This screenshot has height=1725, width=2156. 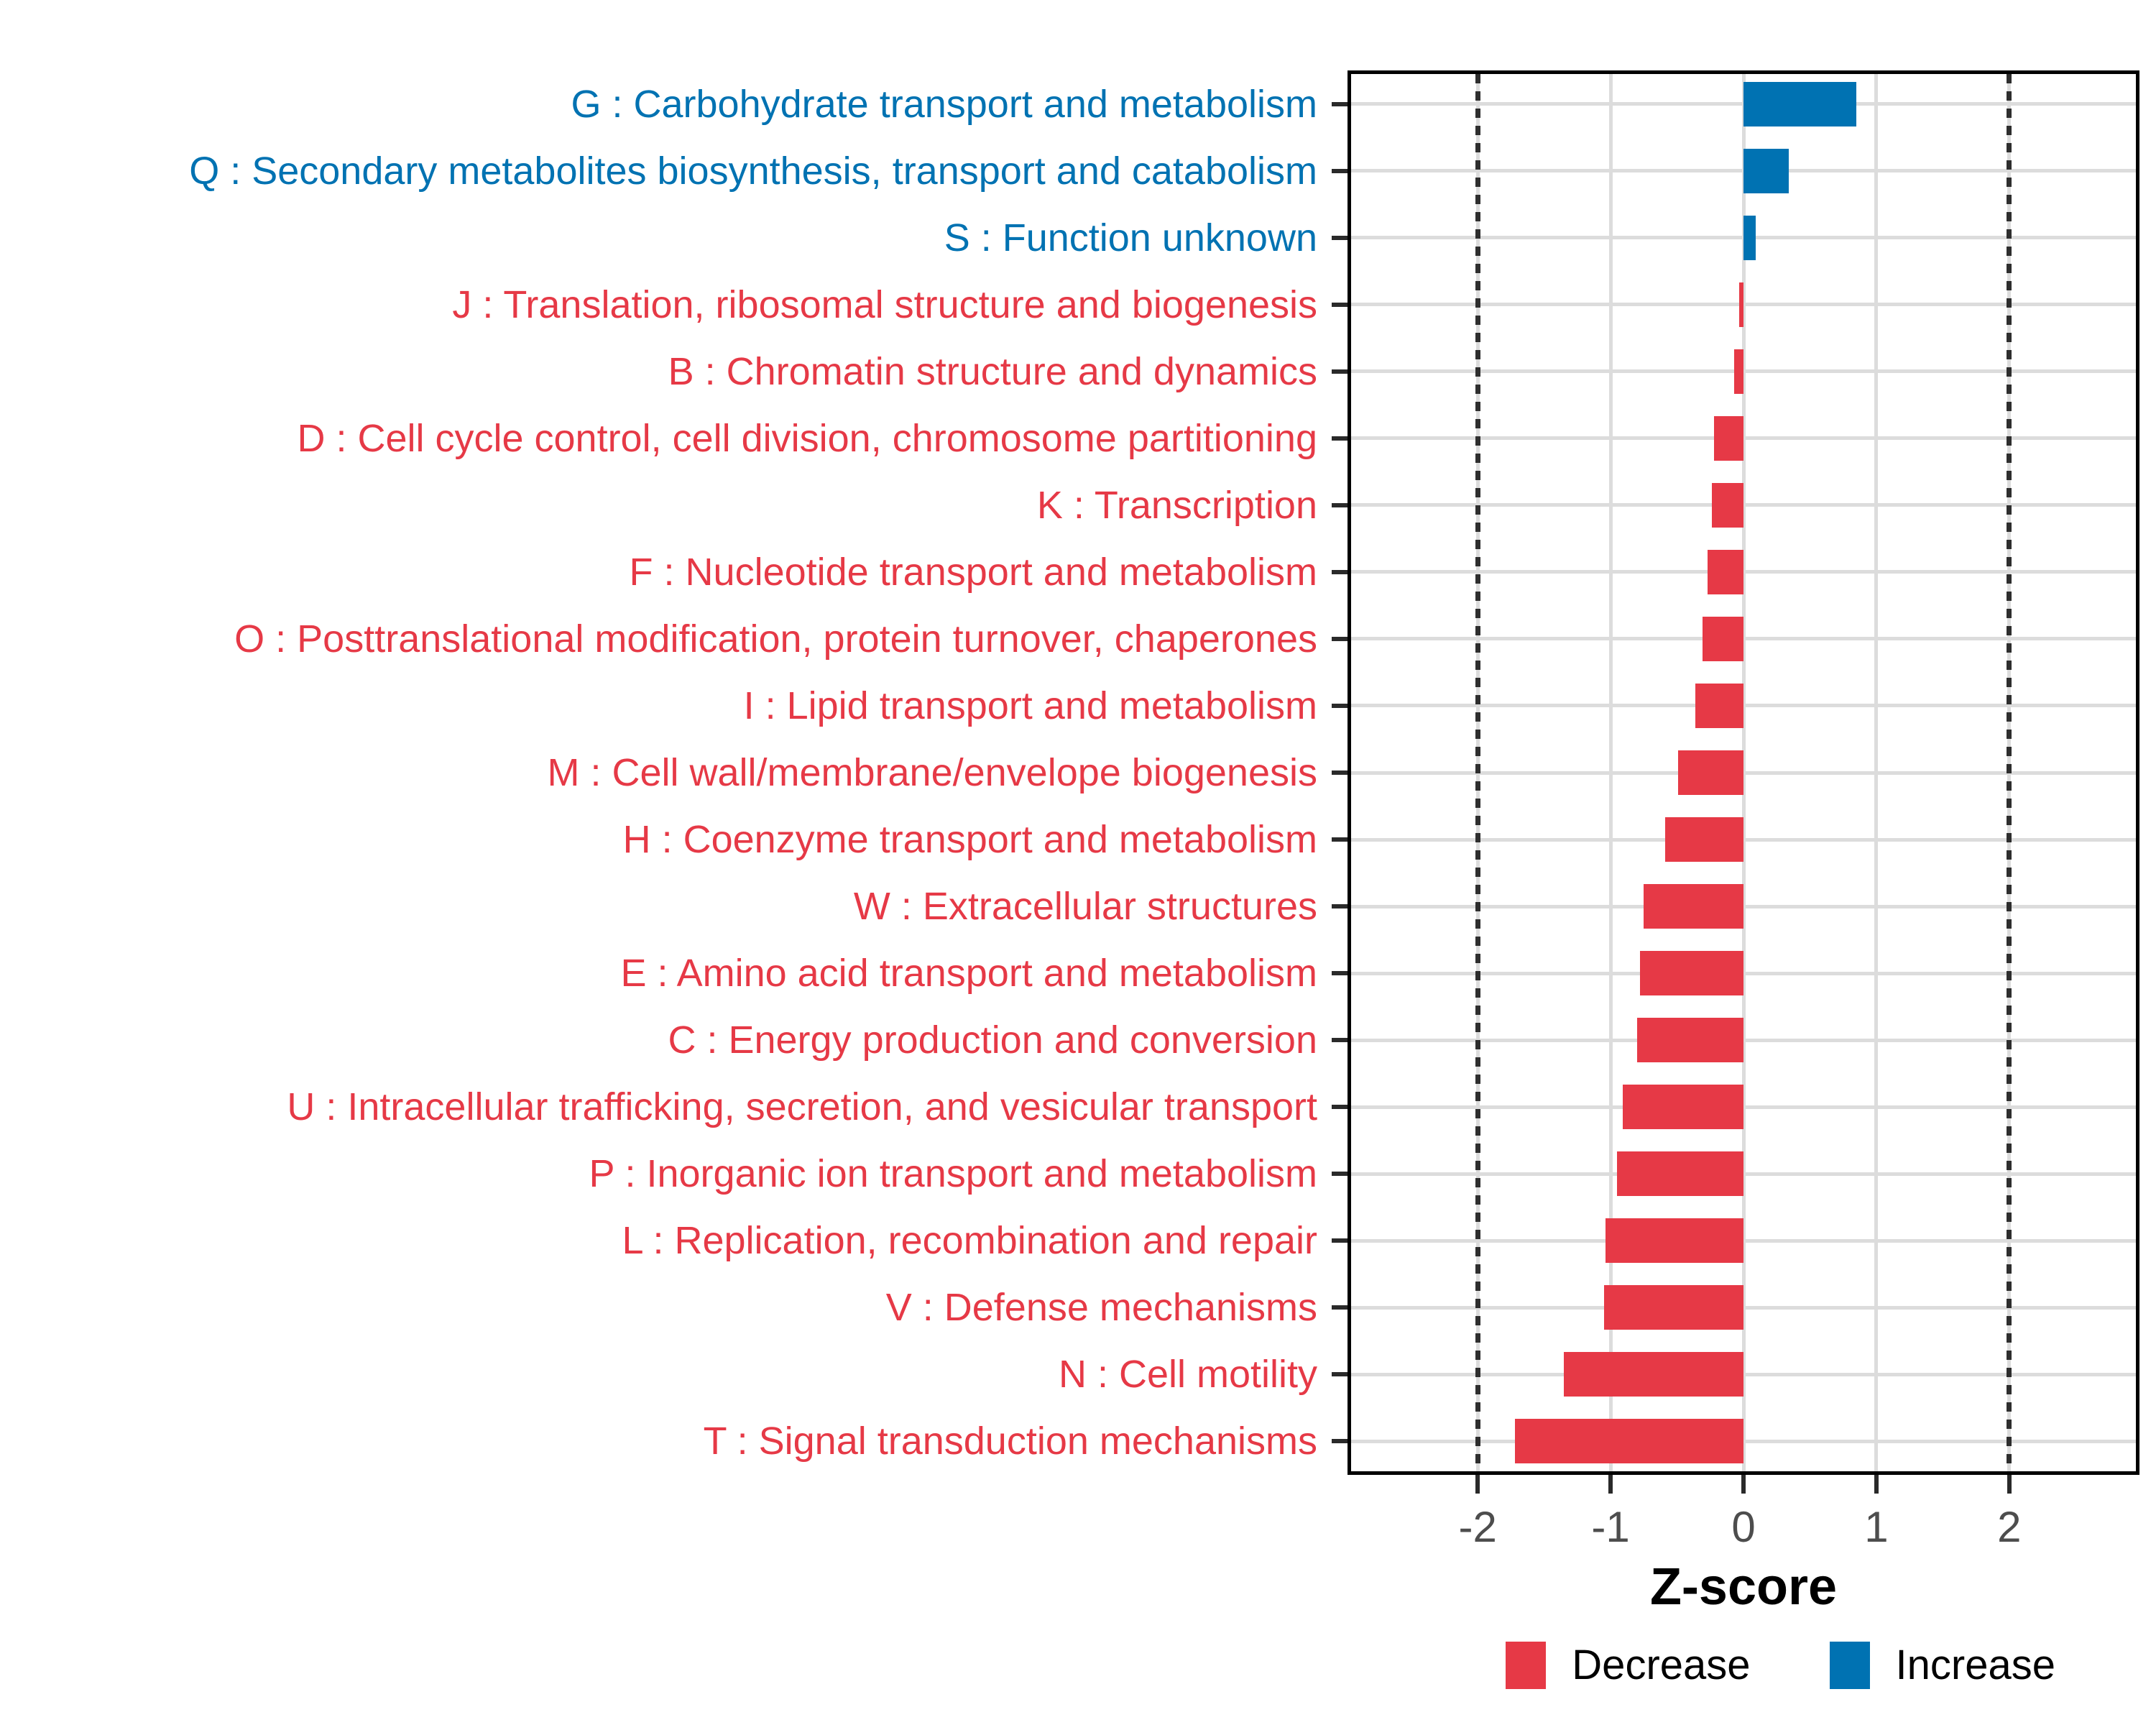 I want to click on category-label: I : Lipid transport and metabolism, so click(x=1030, y=705).